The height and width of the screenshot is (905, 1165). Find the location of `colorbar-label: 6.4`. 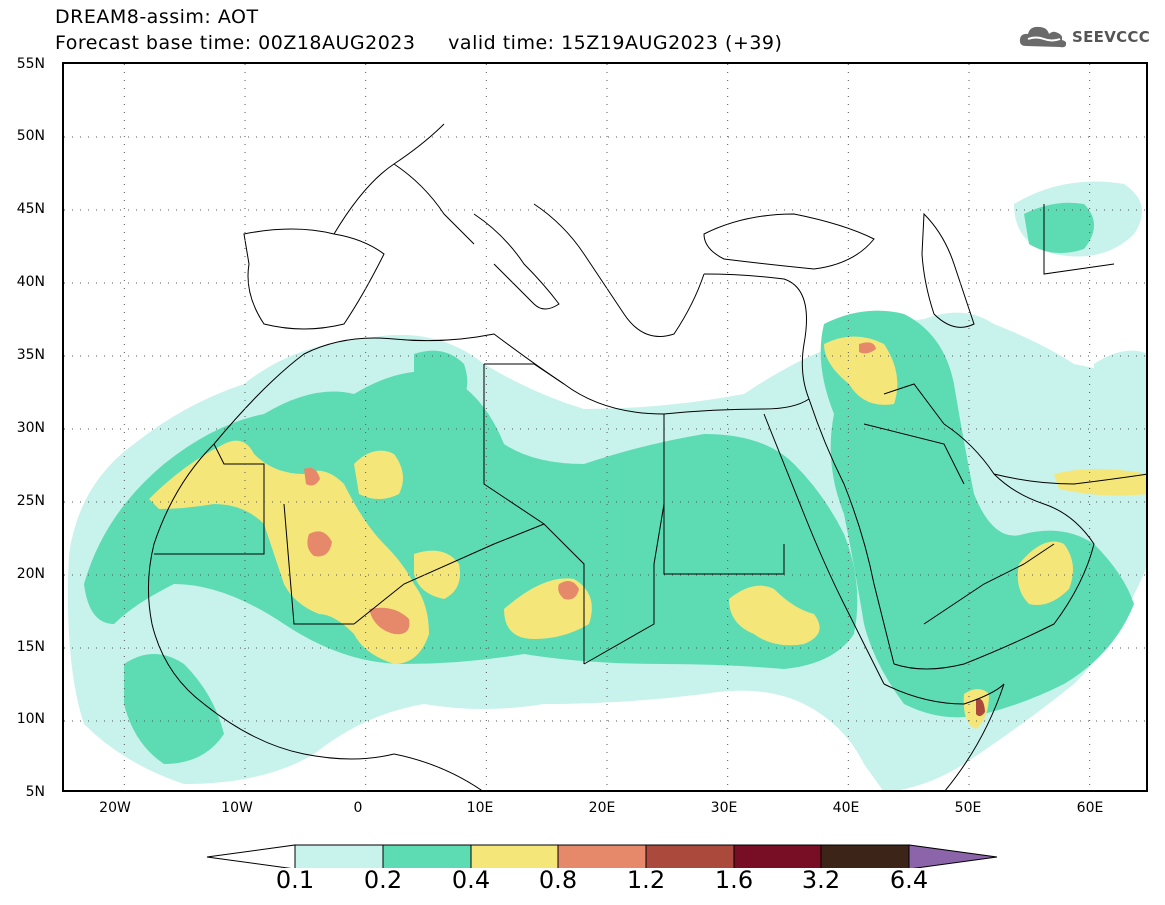

colorbar-label: 6.4 is located at coordinates (909, 880).